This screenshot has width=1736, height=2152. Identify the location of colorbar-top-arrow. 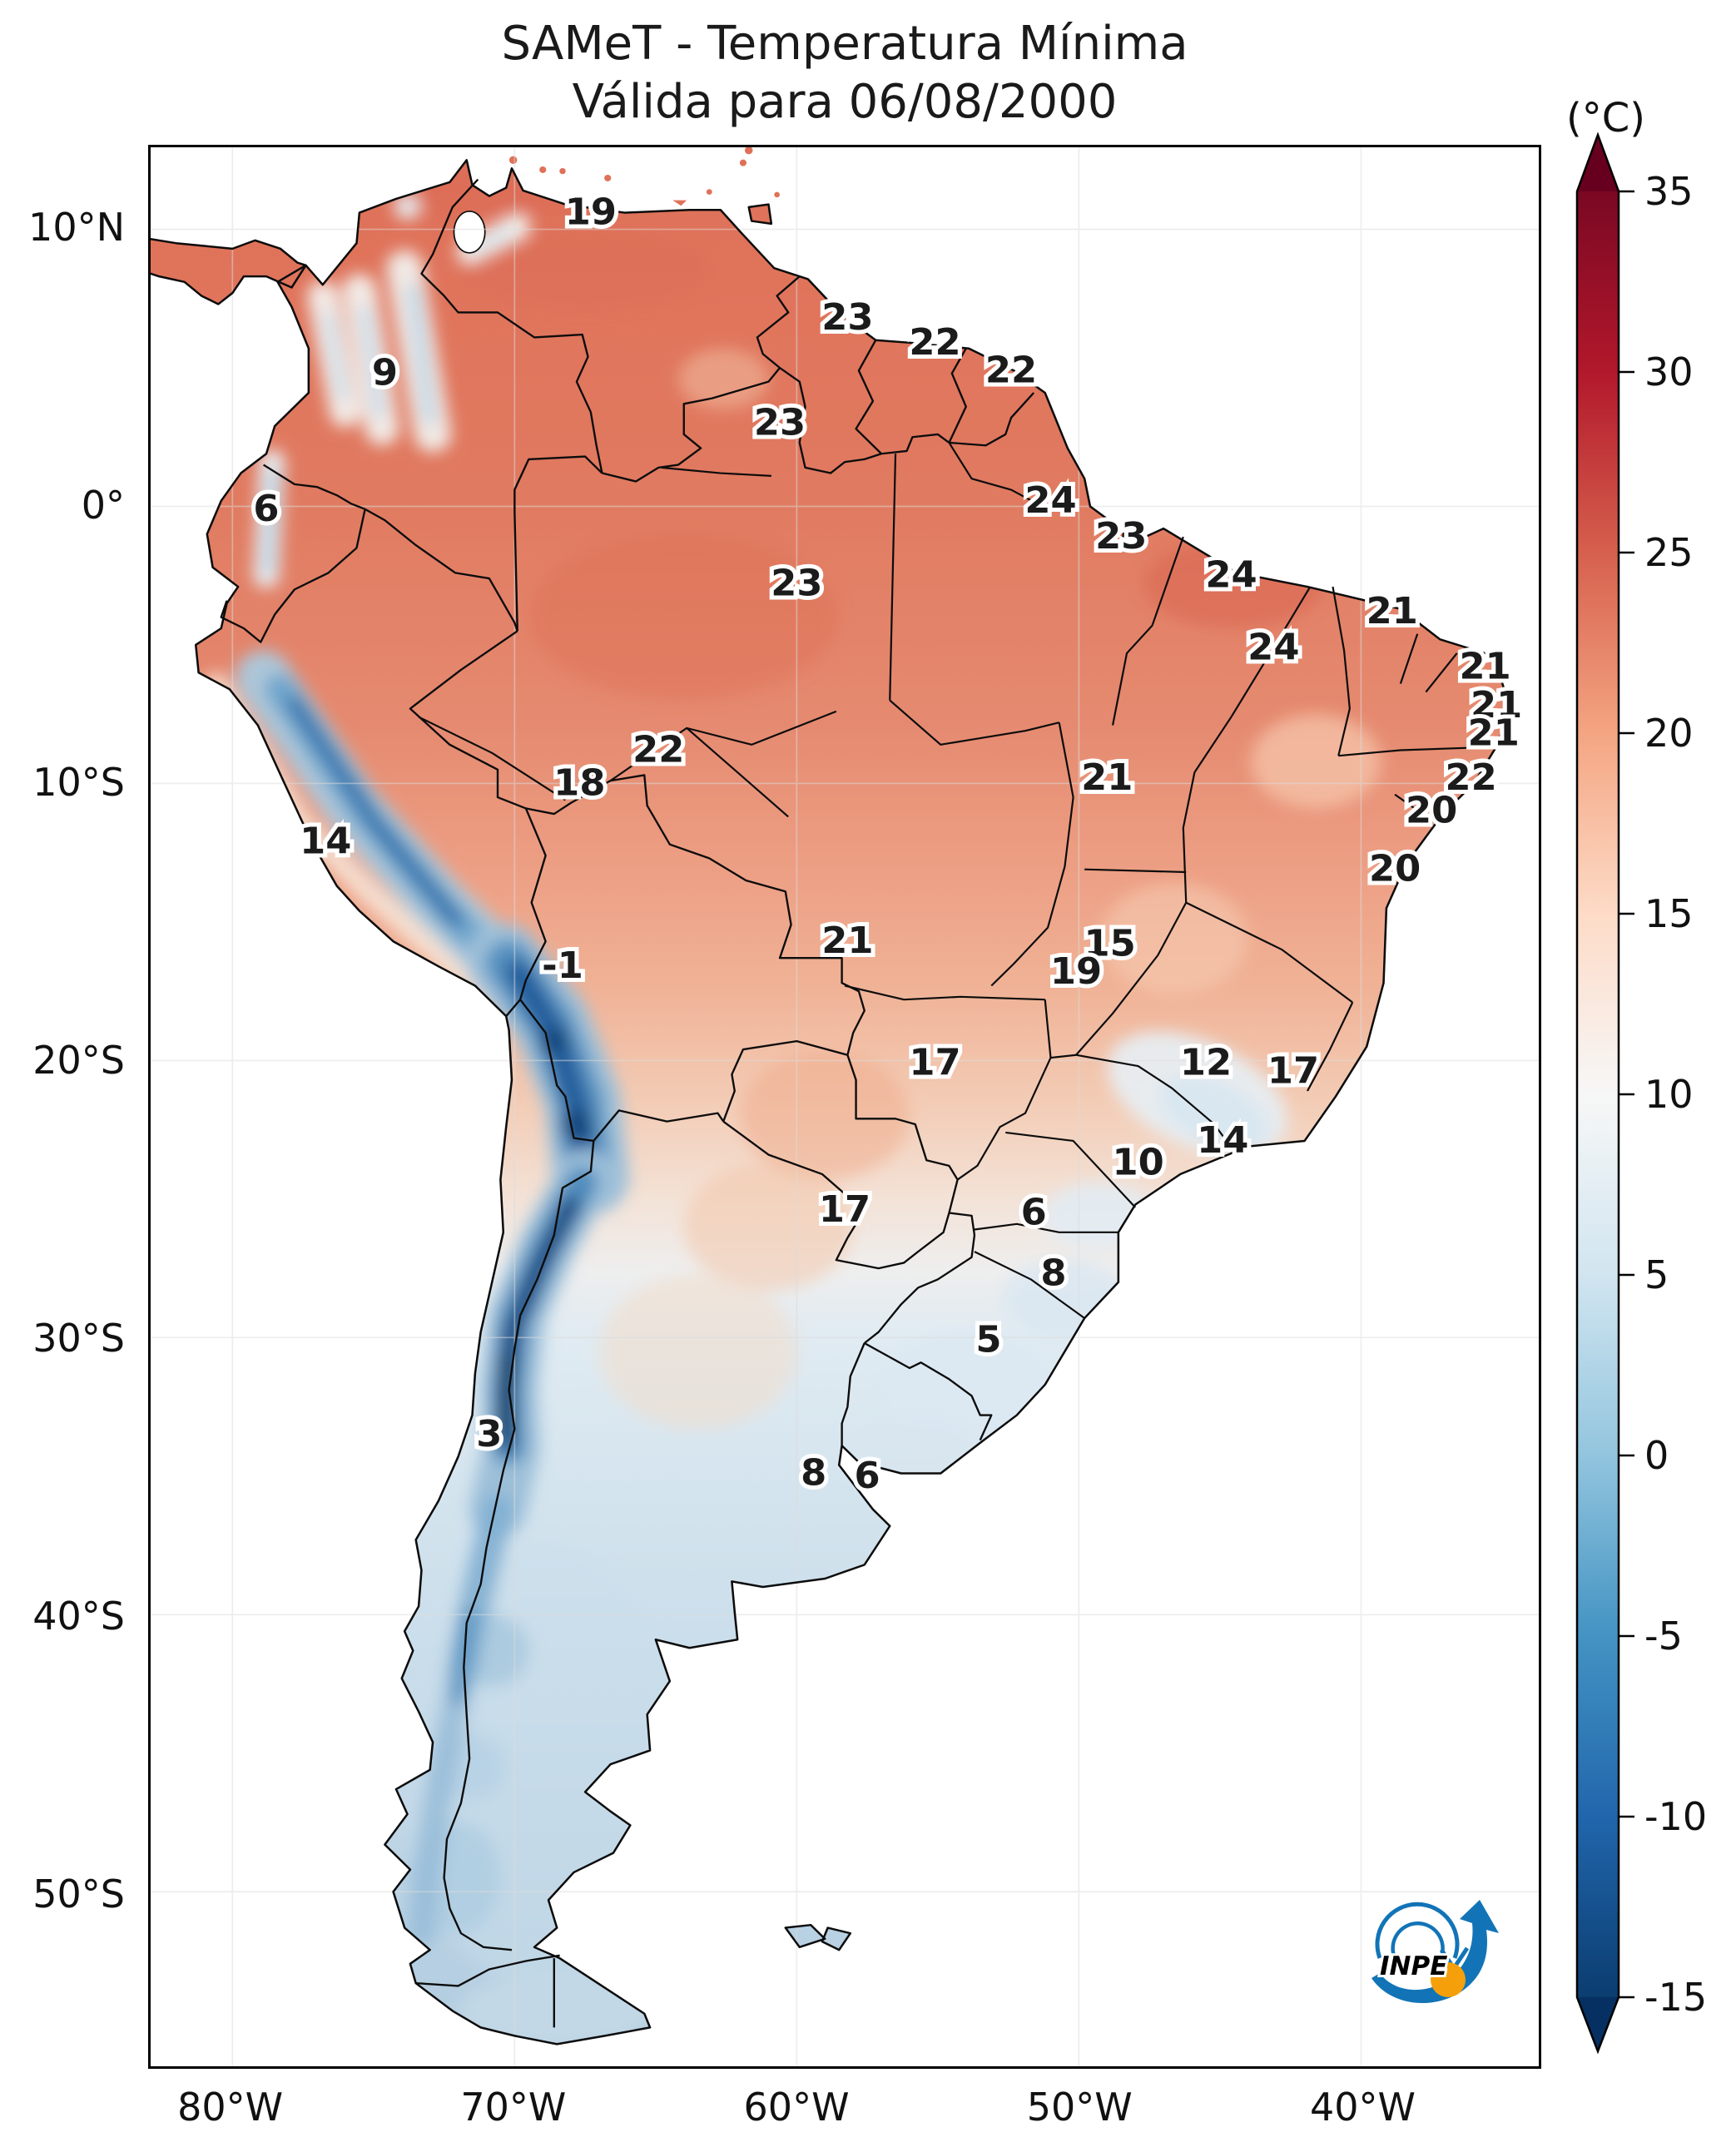
(1598, 163).